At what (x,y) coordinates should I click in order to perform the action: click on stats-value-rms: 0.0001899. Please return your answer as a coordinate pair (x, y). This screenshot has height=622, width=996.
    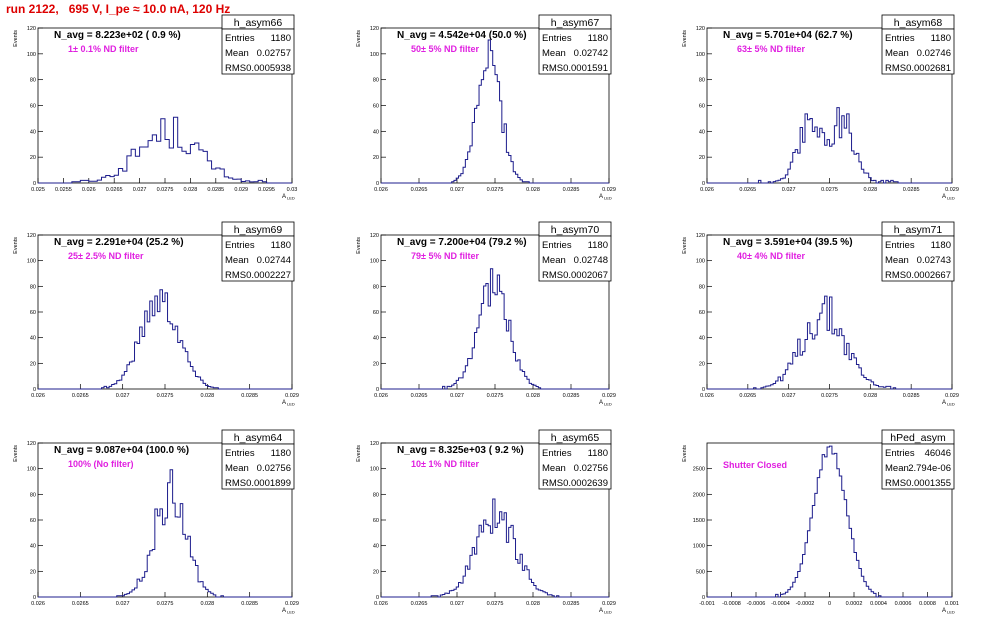
    Looking at the image, I should click on (268, 483).